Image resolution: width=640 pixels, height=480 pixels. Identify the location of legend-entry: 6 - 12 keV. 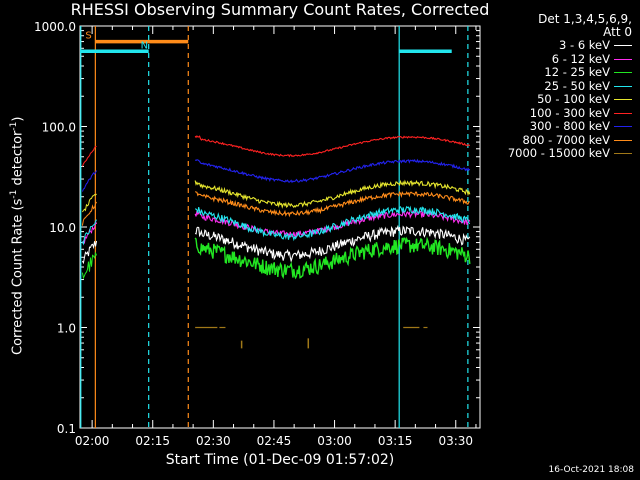
(557, 59).